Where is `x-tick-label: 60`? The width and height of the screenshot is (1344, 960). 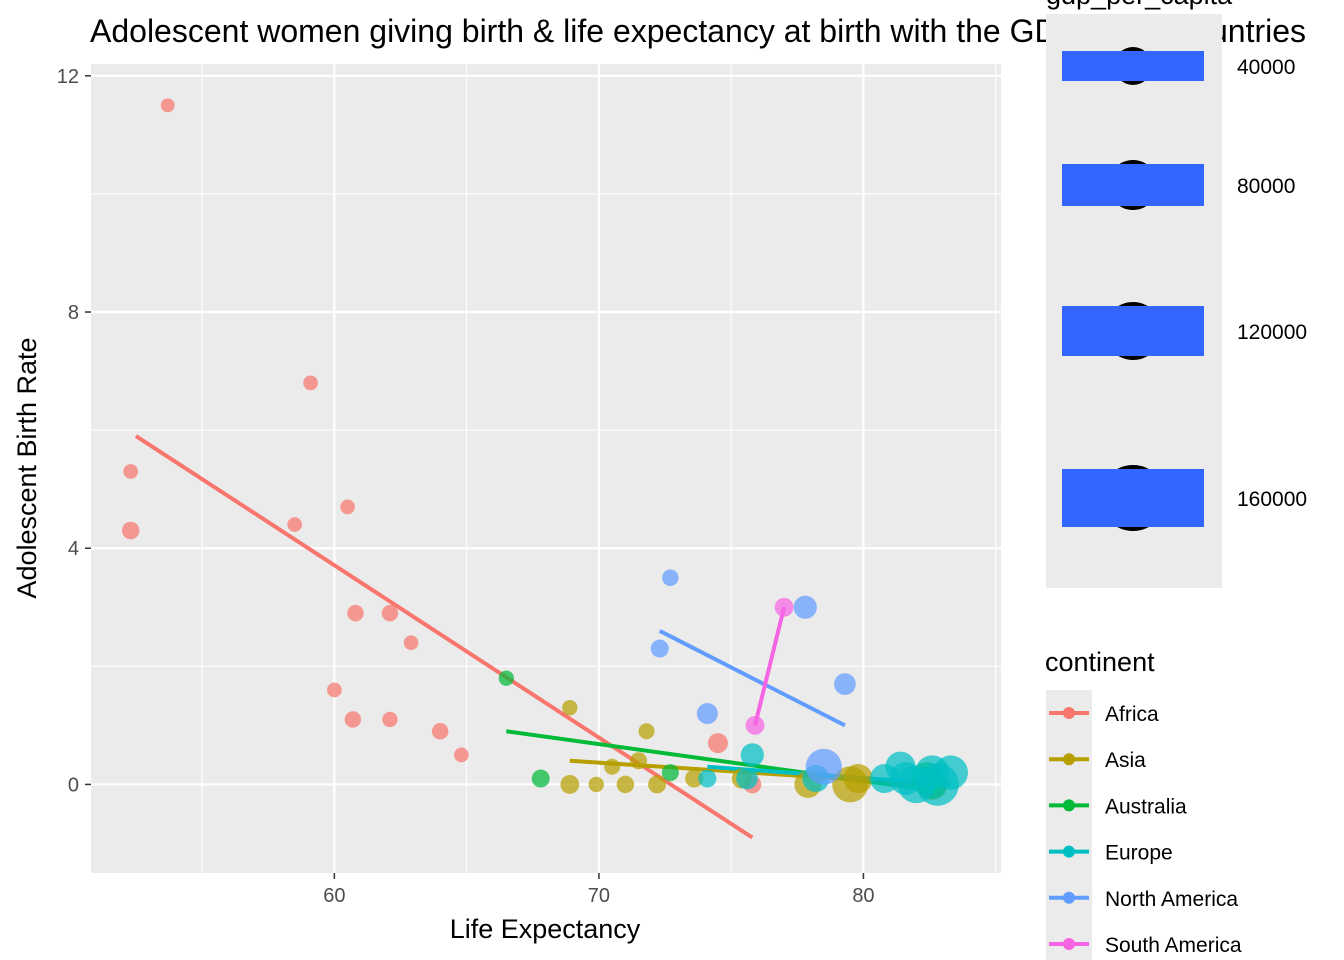
x-tick-label: 60 is located at coordinates (334, 896).